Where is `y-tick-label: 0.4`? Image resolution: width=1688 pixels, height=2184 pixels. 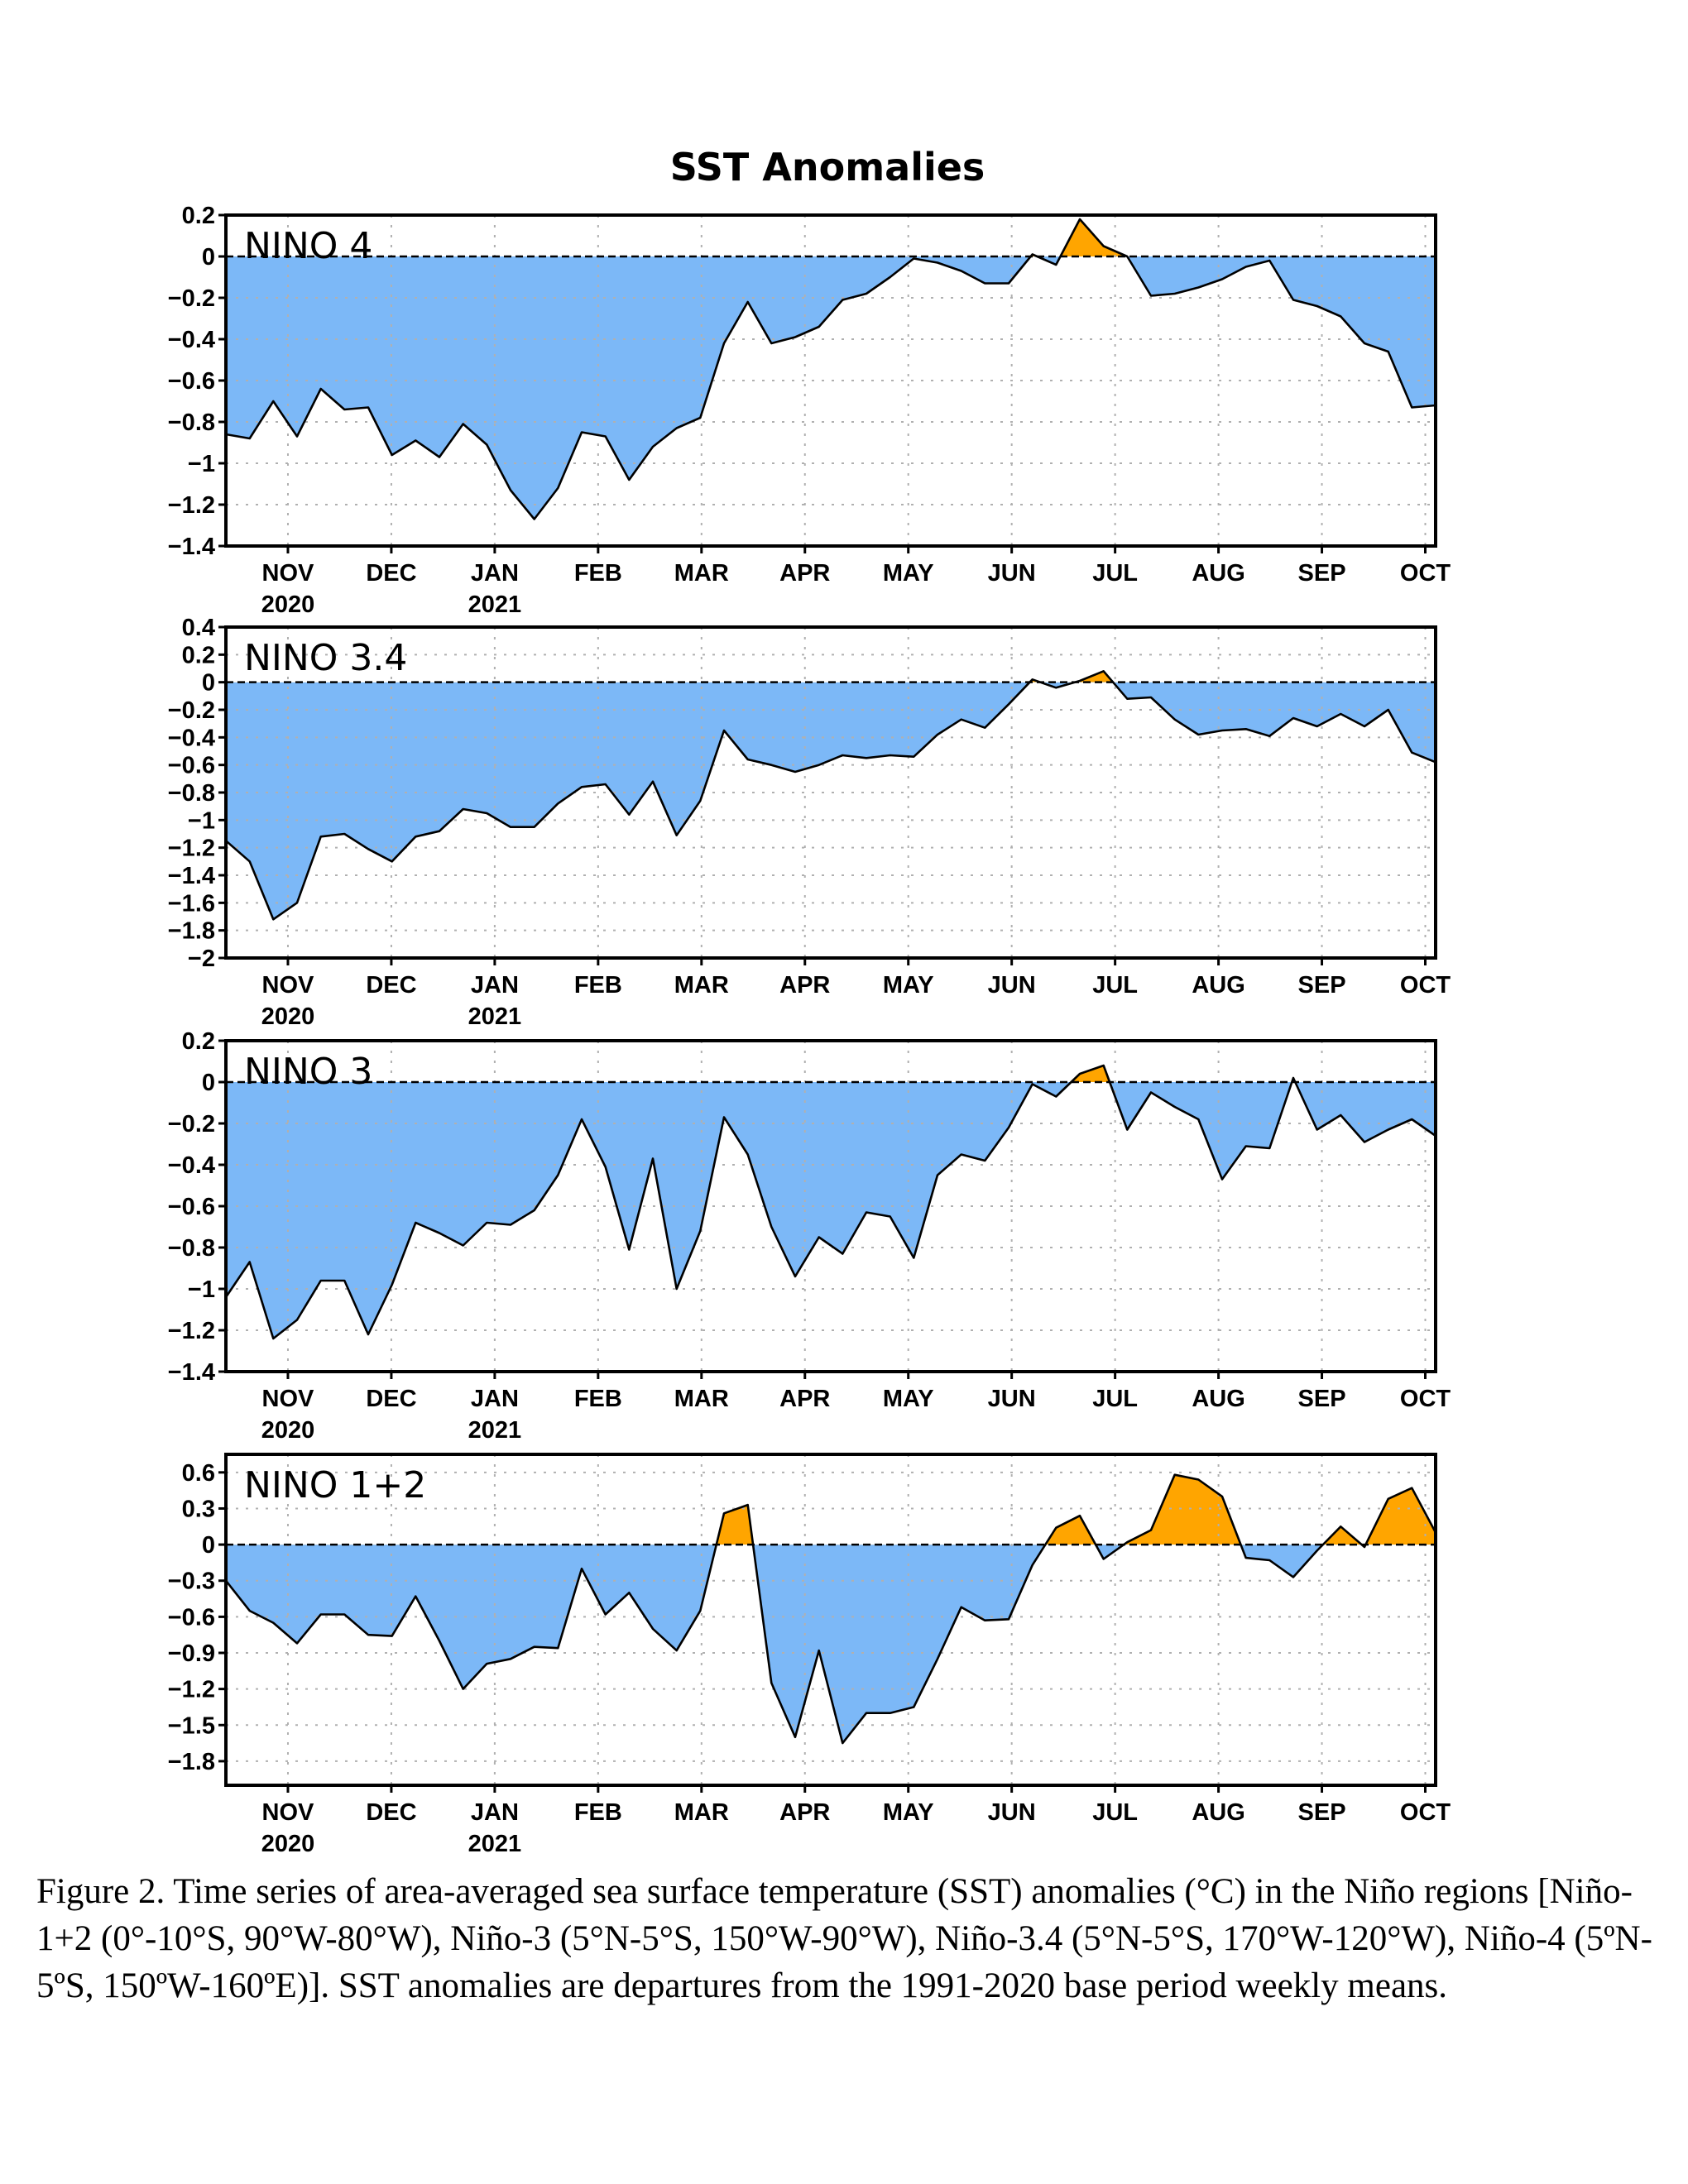
y-tick-label: 0.4 is located at coordinates (198, 628).